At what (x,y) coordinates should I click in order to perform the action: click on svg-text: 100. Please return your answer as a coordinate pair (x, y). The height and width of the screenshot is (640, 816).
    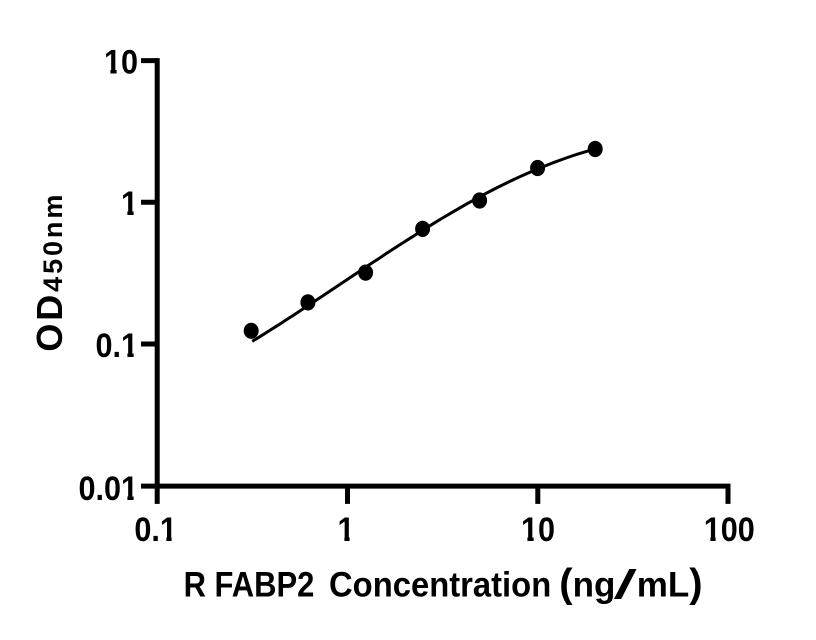
    Looking at the image, I should click on (729, 529).